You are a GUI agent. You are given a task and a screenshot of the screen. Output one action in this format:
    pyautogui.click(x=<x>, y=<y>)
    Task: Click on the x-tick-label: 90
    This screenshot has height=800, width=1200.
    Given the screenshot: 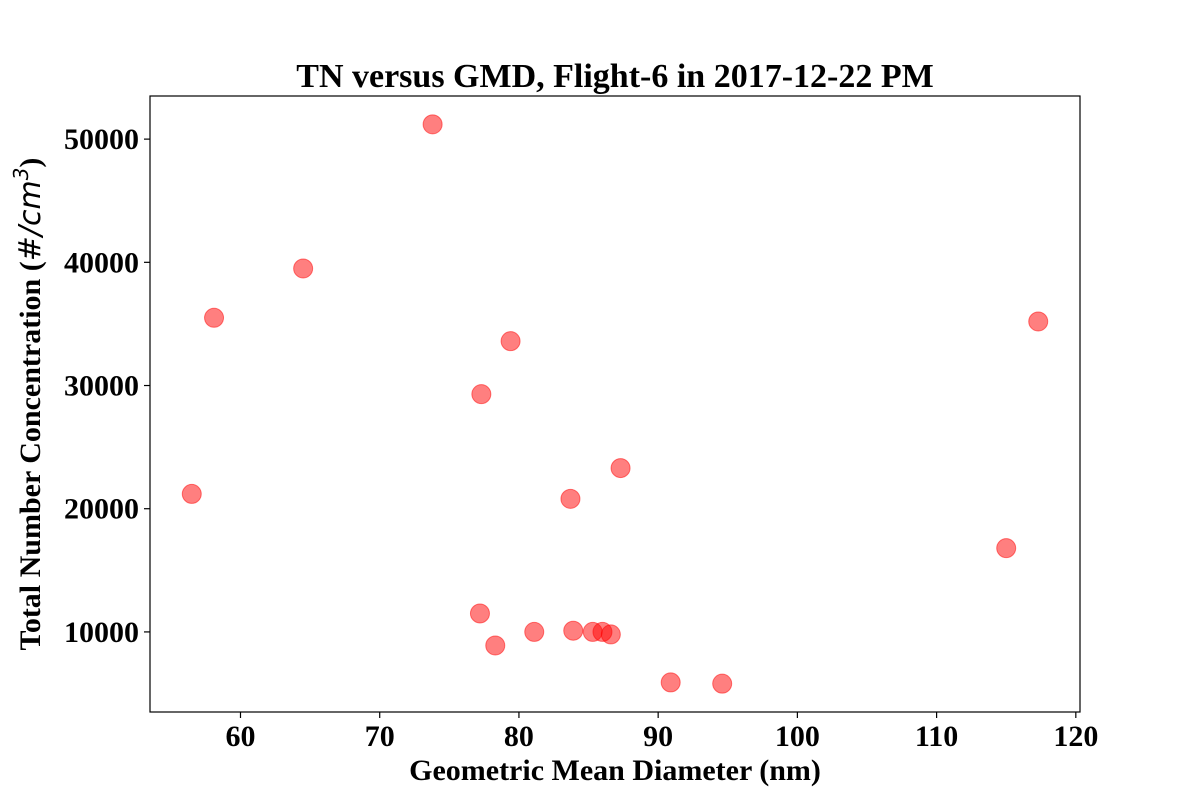 What is the action you would take?
    pyautogui.click(x=658, y=736)
    